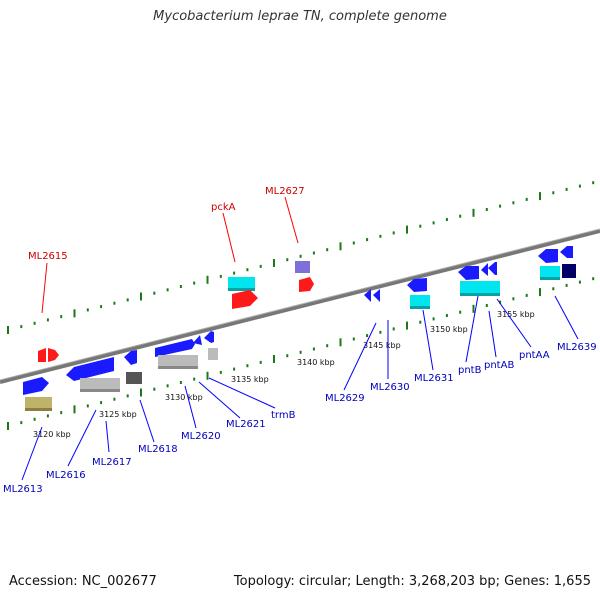 The width and height of the screenshot is (600, 600). What do you see at coordinates (158, 449) in the screenshot?
I see `gene-label-ml2618: ML2618` at bounding box center [158, 449].